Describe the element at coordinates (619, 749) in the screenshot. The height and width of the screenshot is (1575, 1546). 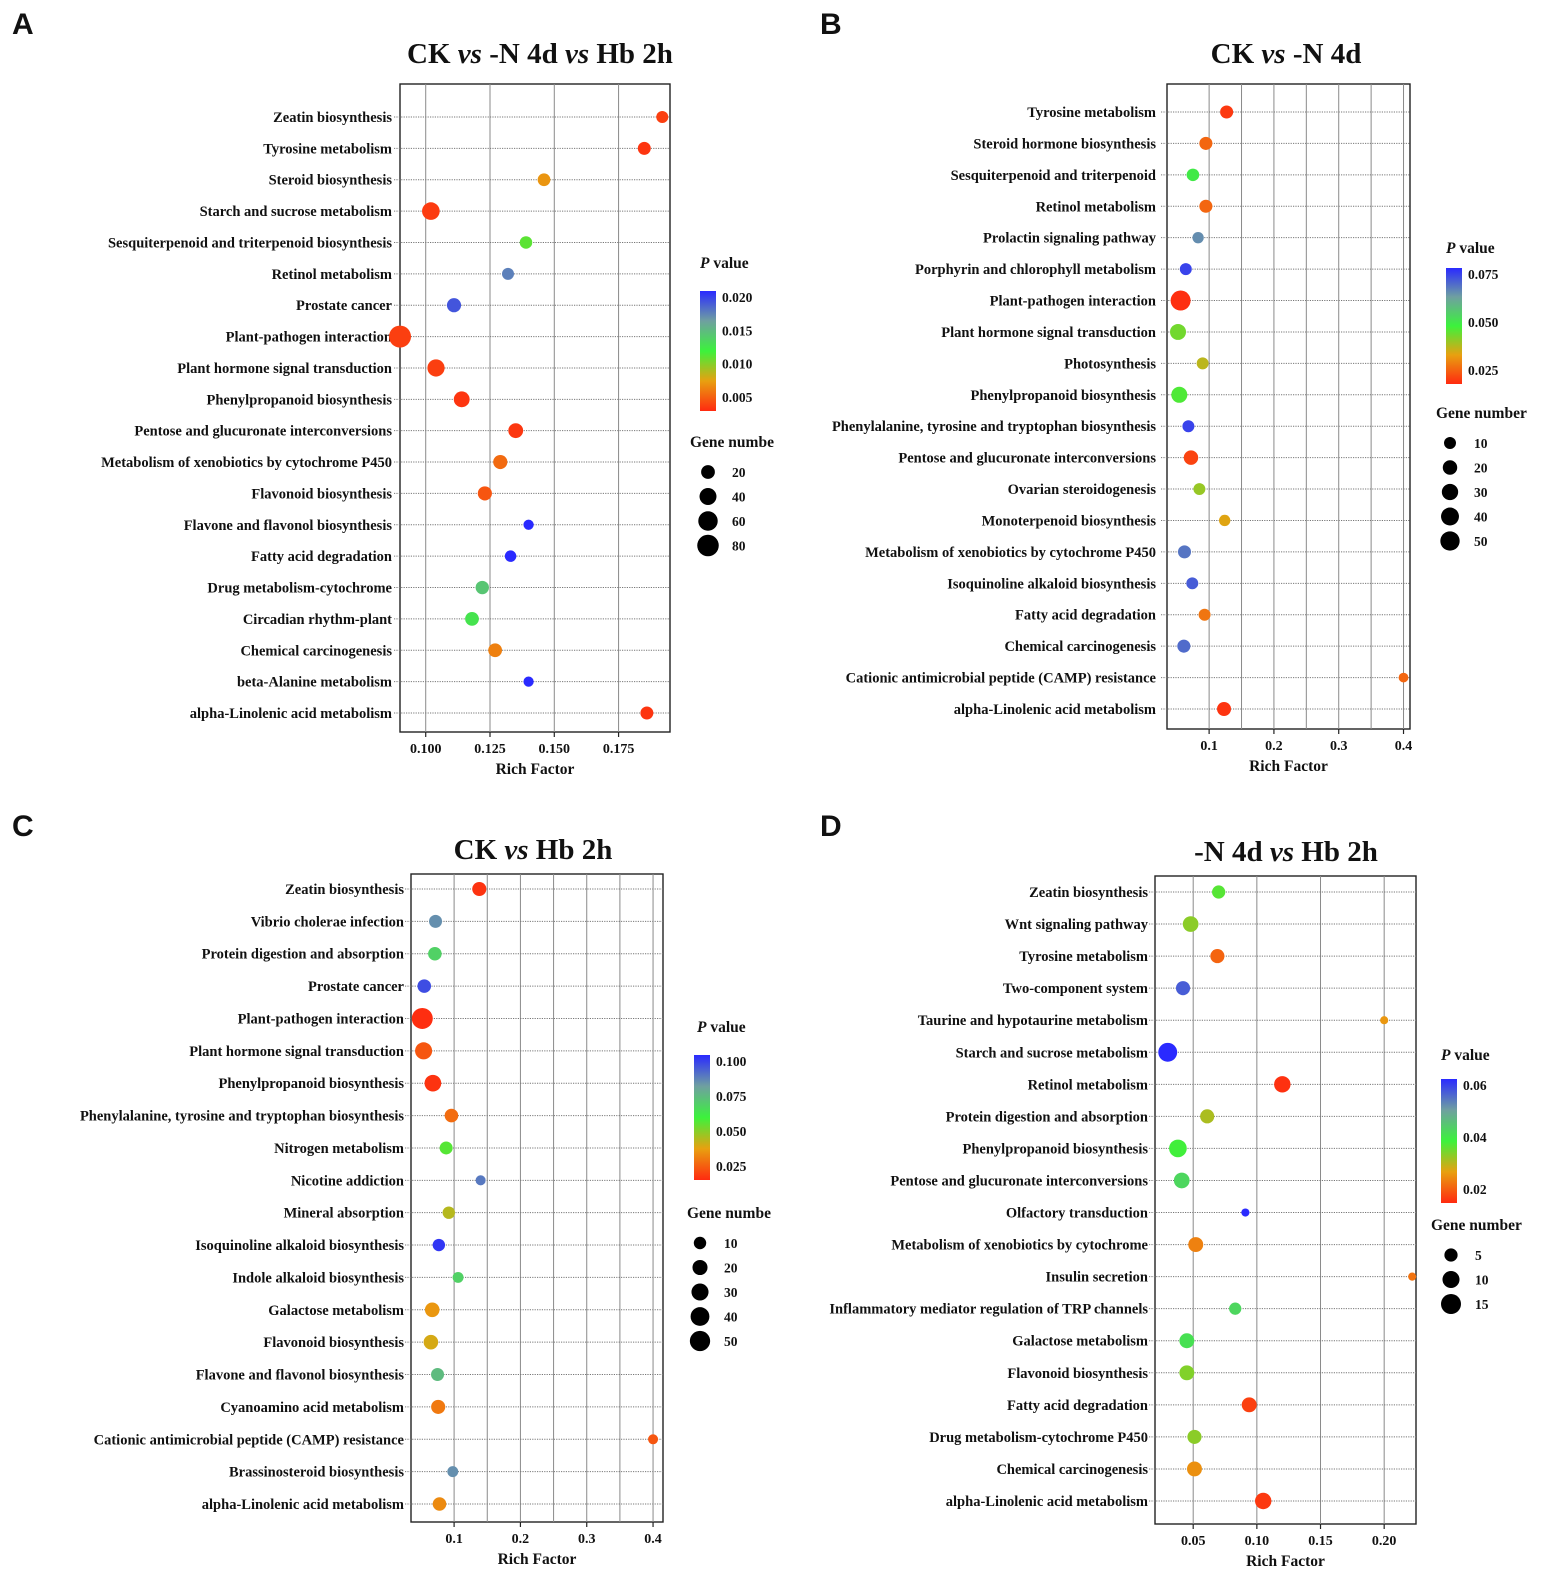
I see `x-tick-label: 0.175` at that location.